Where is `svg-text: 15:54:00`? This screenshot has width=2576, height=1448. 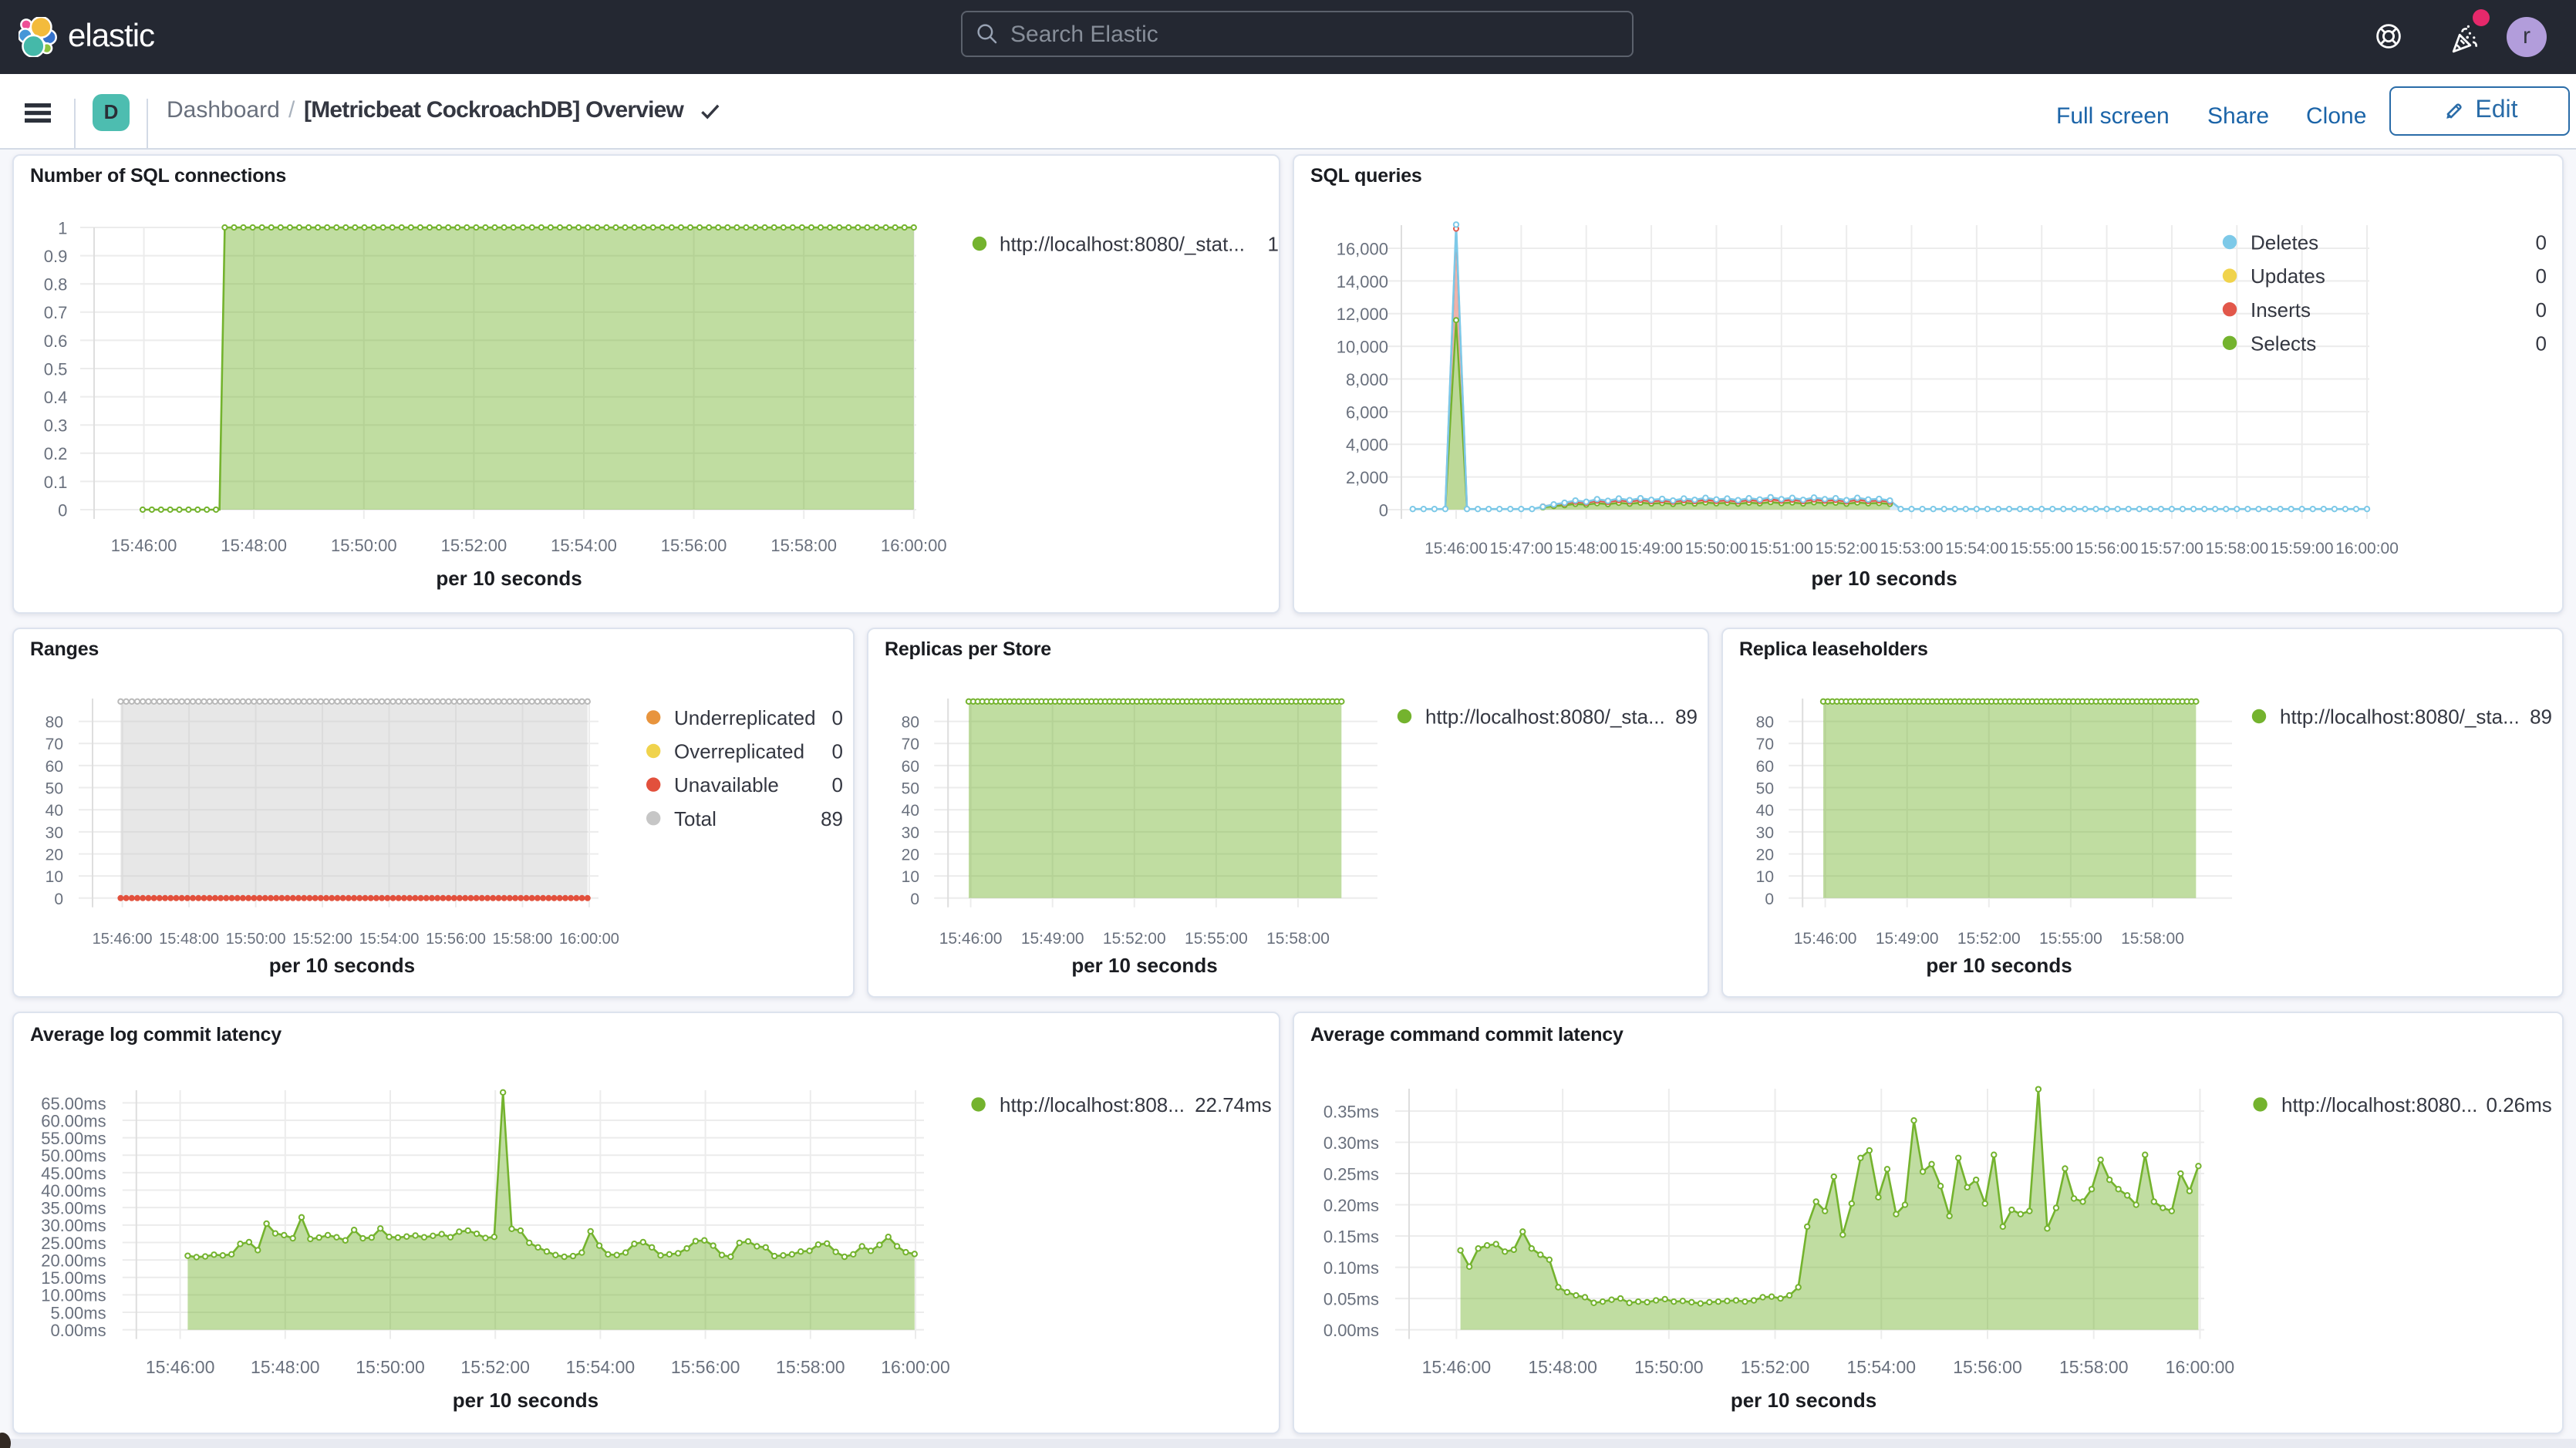
svg-text: 15:54:00 is located at coordinates (601, 1367).